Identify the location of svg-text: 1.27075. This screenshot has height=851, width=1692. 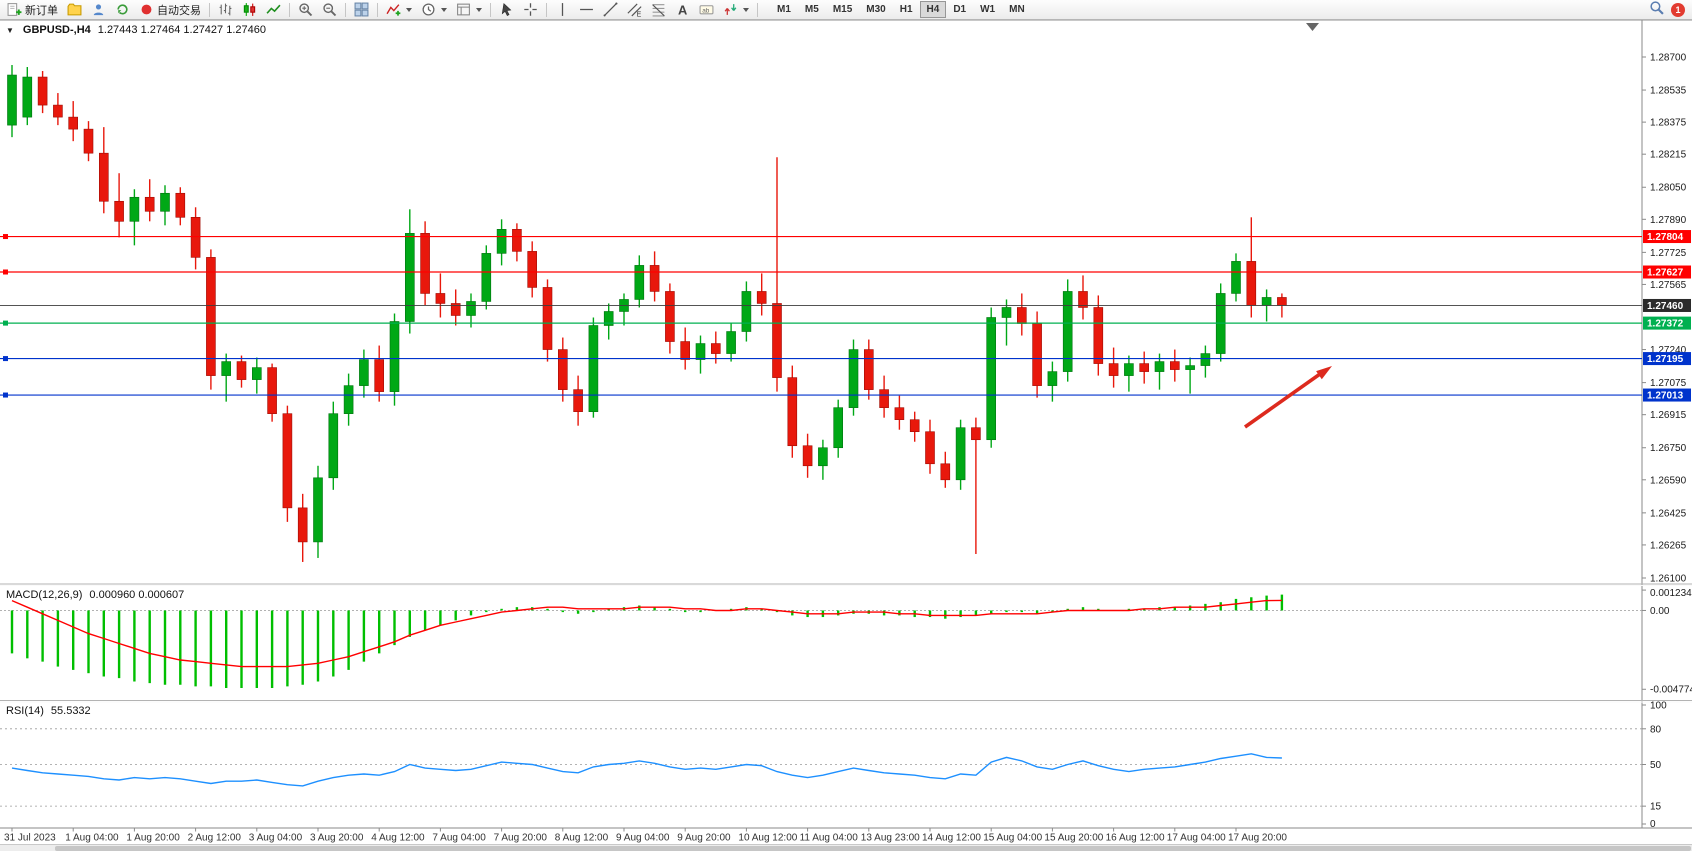
(1668, 383).